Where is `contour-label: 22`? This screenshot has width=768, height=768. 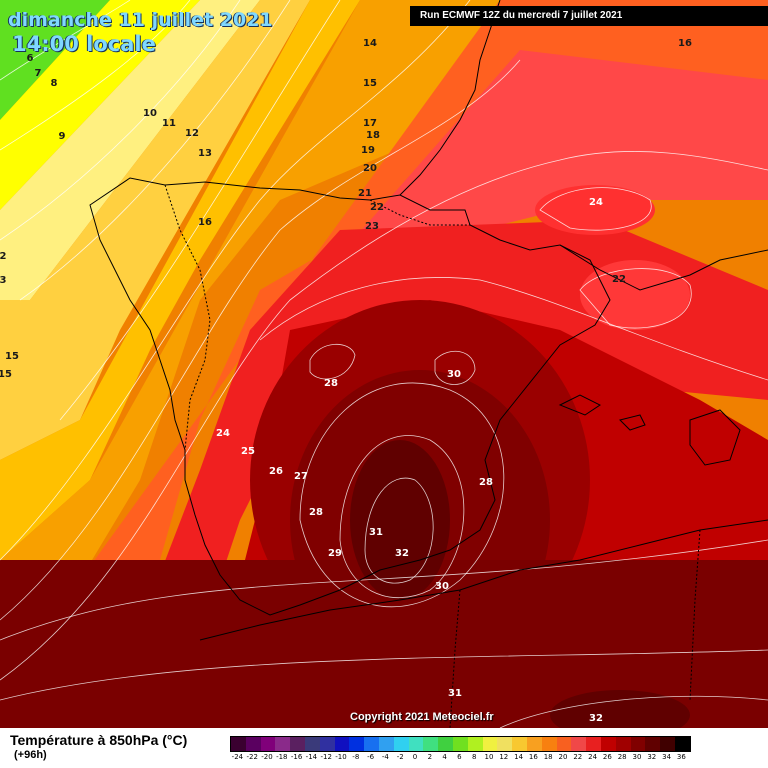
contour-label: 22 is located at coordinates (377, 207).